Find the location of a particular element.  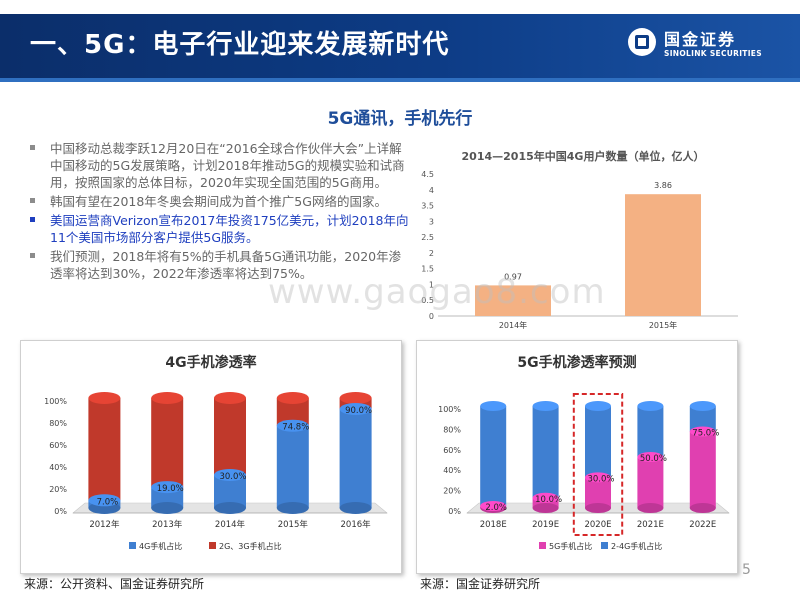

company-logo: 国金证券 SINOLINK SECURITIES is located at coordinates (708, 46).